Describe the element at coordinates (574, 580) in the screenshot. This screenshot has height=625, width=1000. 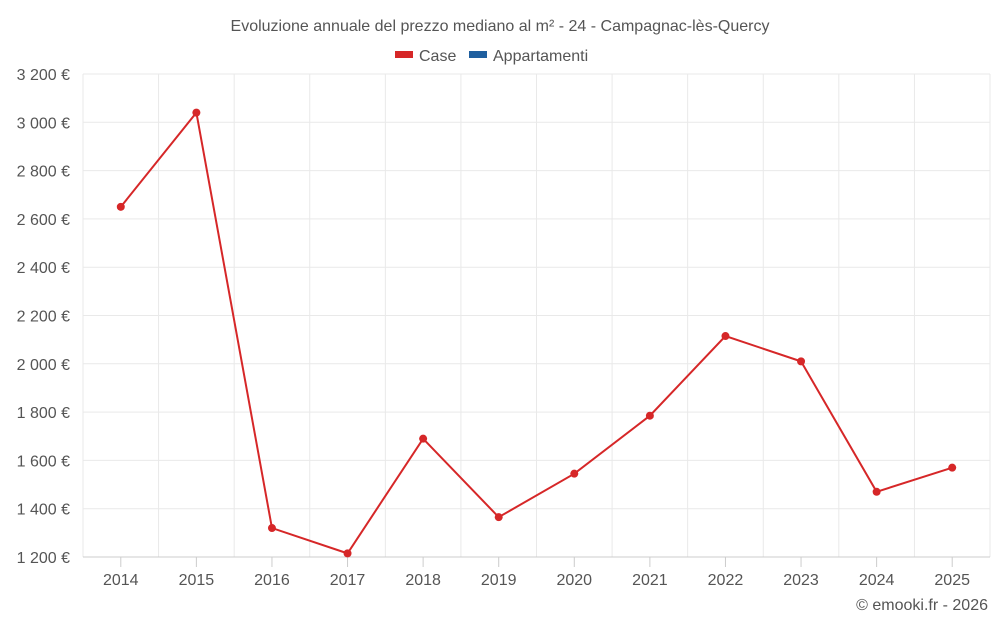
I see `x-tick-label: 2020` at that location.